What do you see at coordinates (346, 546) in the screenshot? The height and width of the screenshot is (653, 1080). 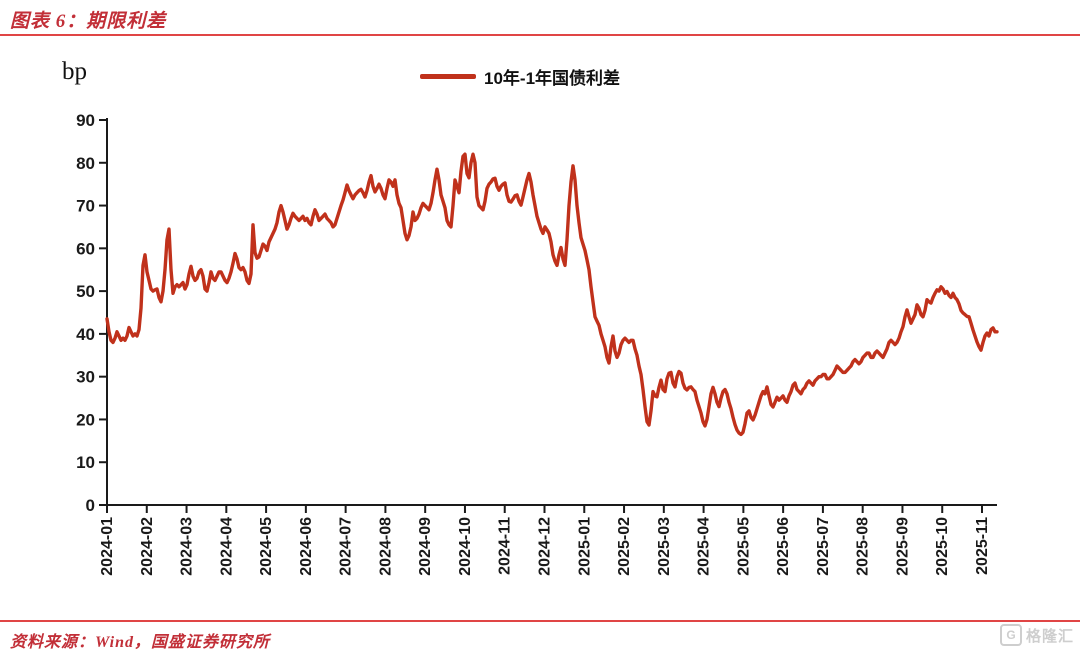 I see `x-tick-label: 2024-07` at bounding box center [346, 546].